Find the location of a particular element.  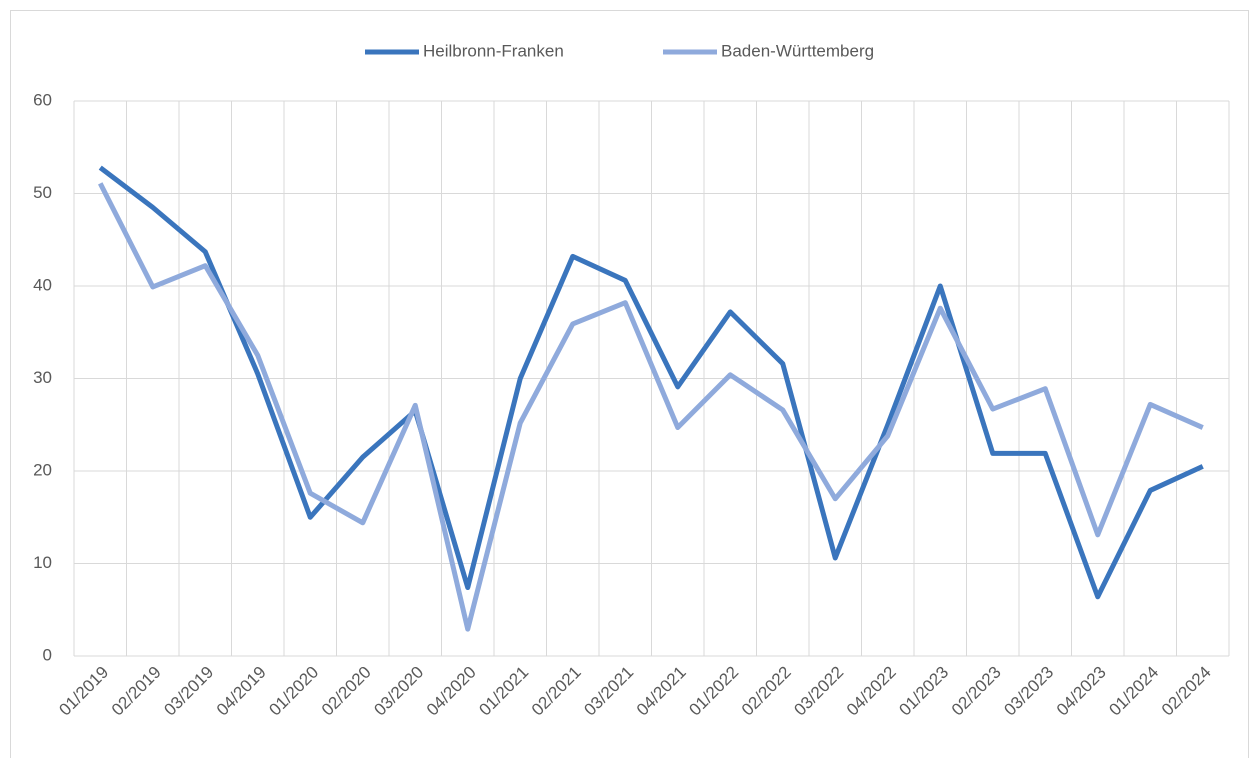

legend-label: Heilbronn-Franken is located at coordinates (493, 50).